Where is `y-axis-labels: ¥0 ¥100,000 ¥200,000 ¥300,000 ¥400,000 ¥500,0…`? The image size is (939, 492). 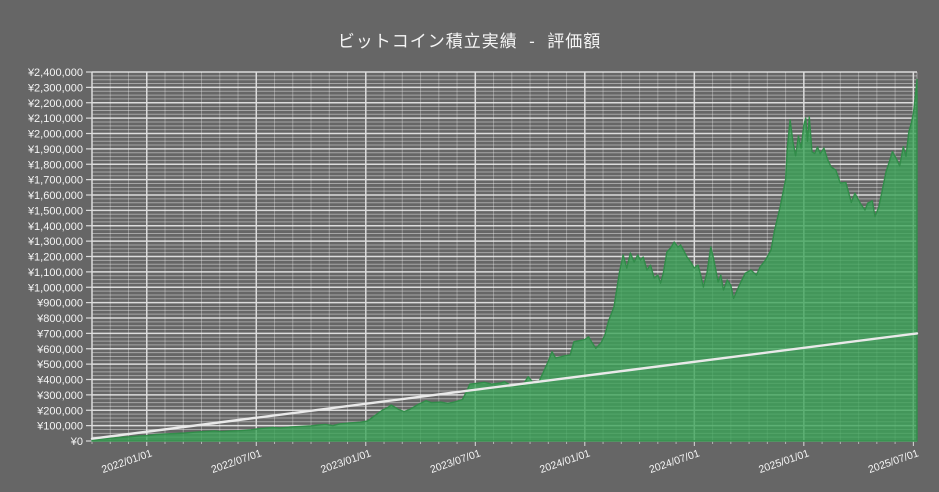 y-axis-labels: ¥0 ¥100,000 ¥200,000 ¥300,000 ¥400,000 ¥500,0… is located at coordinates (55, 257).